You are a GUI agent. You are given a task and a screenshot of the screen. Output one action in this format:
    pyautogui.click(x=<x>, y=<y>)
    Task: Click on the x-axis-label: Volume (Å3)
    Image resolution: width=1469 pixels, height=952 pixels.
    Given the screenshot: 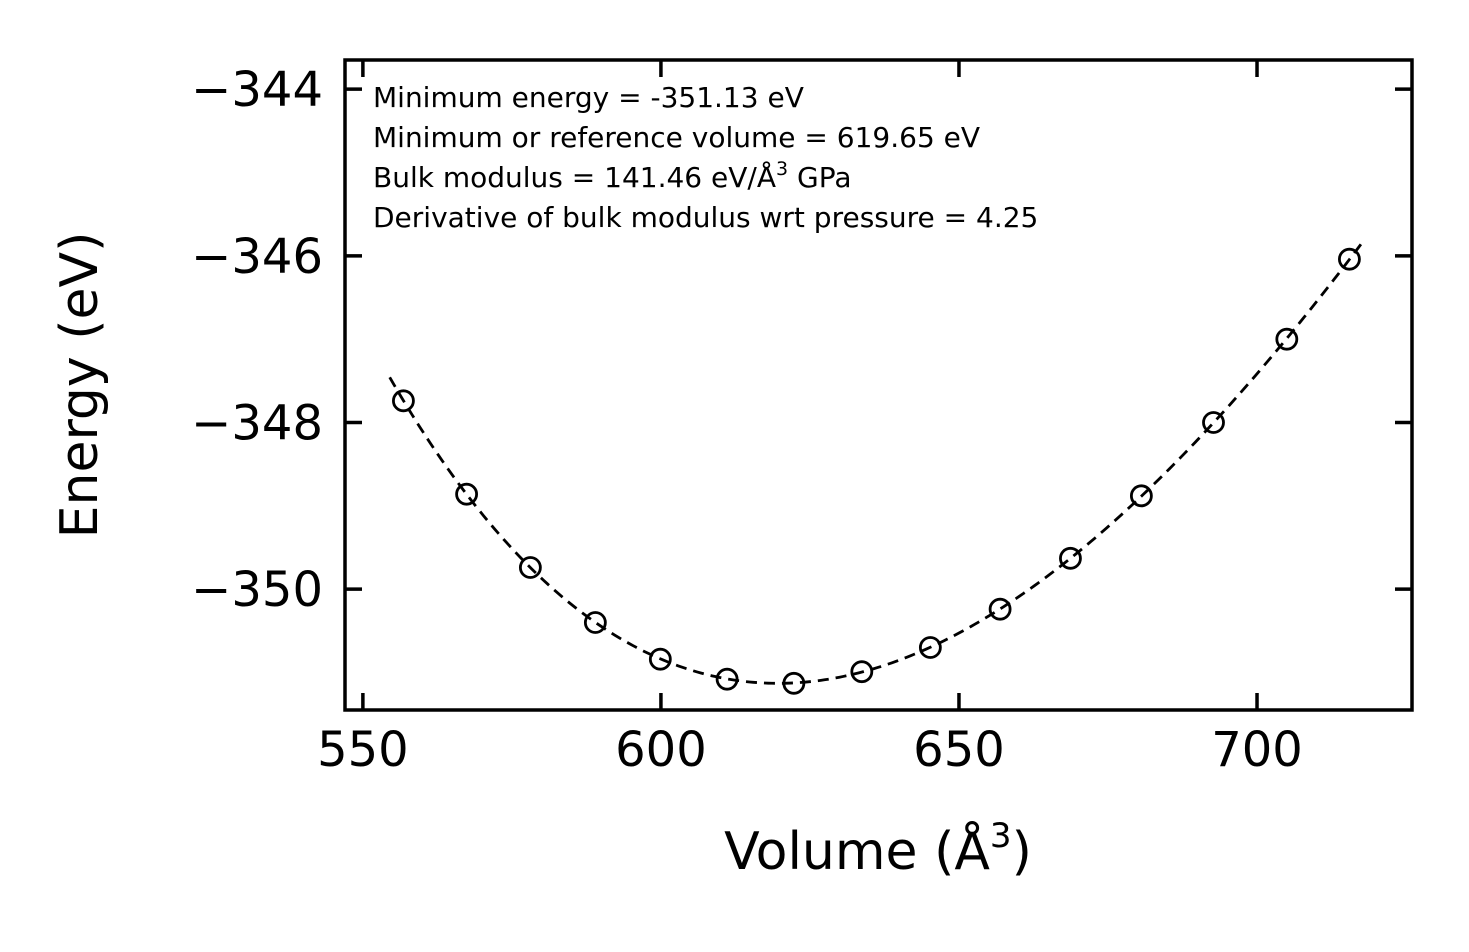 What is the action you would take?
    pyautogui.click(x=878, y=850)
    